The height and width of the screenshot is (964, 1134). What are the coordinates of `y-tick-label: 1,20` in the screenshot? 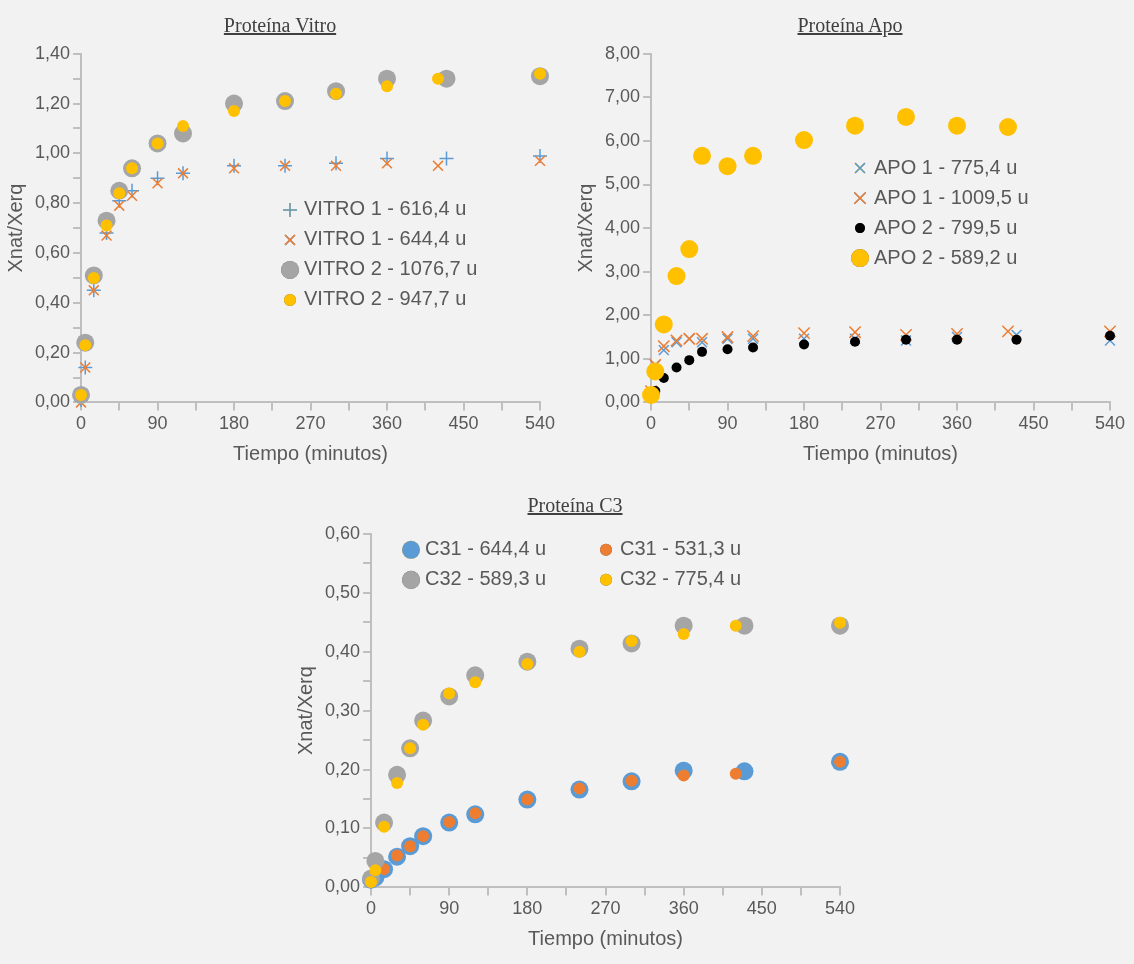 It's located at (52, 102).